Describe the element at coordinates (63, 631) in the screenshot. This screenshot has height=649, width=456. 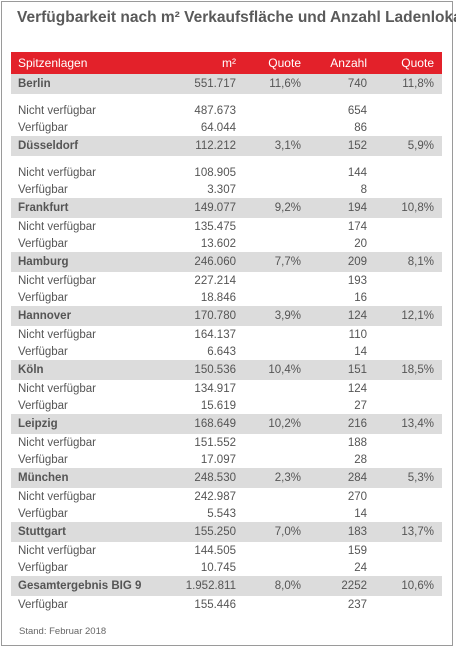
I see `footer-note: Stand: Februar 2018` at that location.